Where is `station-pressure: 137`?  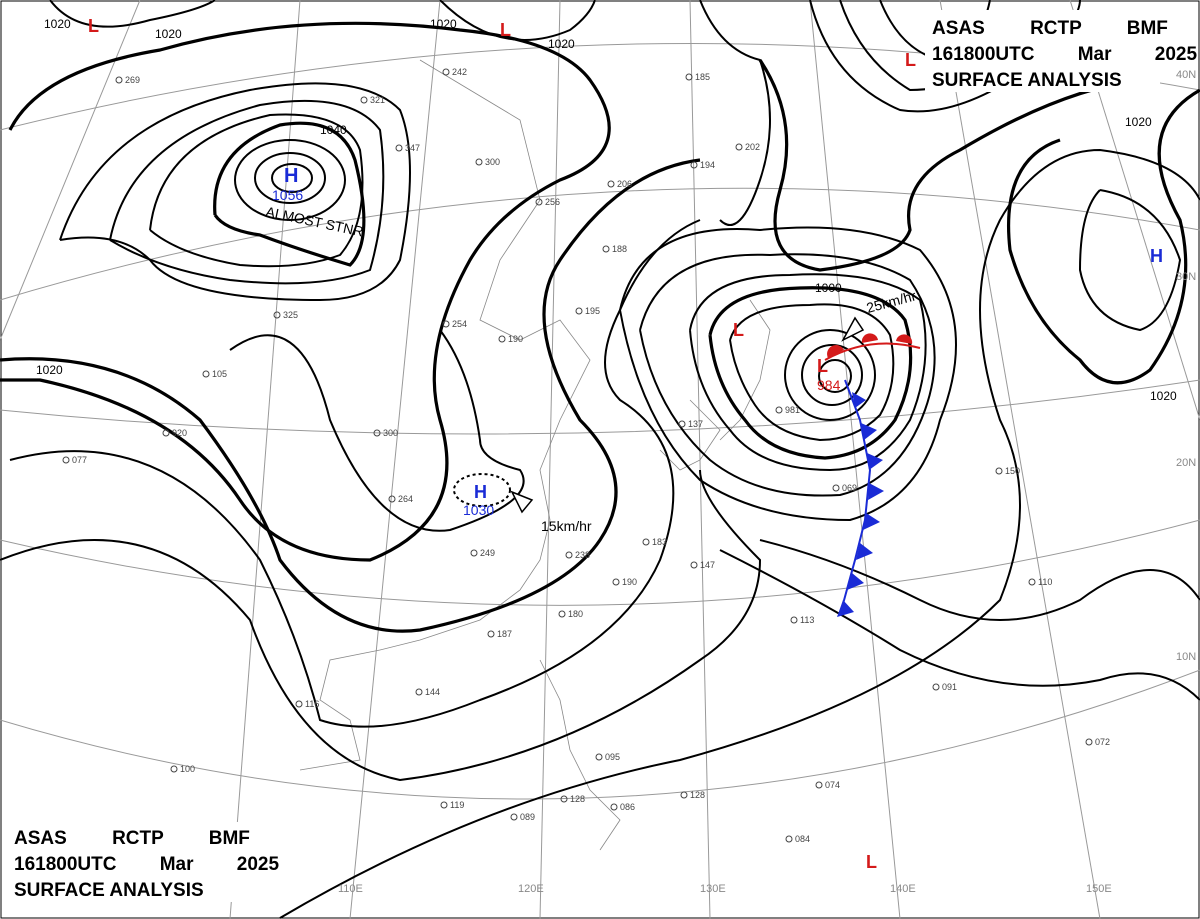 station-pressure: 137 is located at coordinates (695, 424).